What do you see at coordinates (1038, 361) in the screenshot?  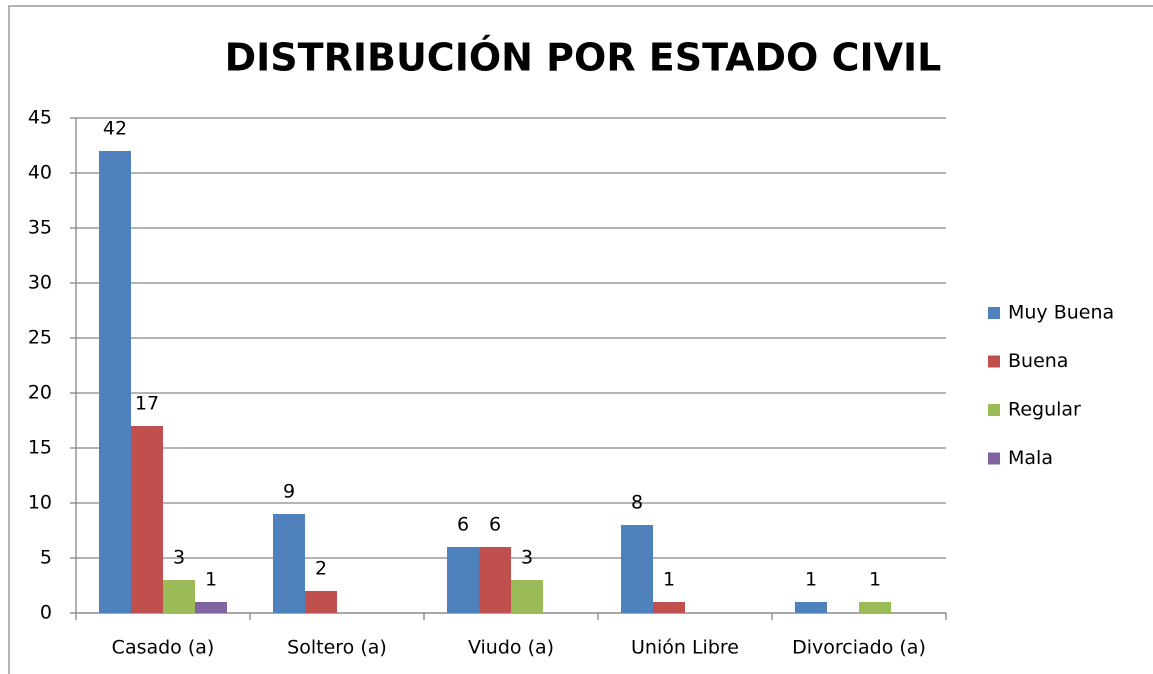 I see `legend-label: Buena` at bounding box center [1038, 361].